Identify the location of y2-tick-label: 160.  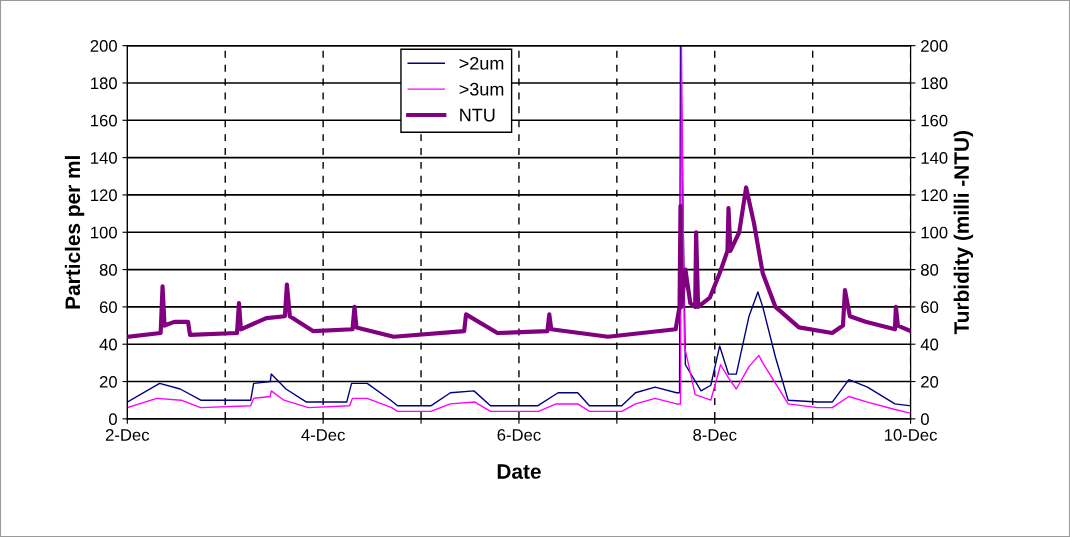
(934, 120).